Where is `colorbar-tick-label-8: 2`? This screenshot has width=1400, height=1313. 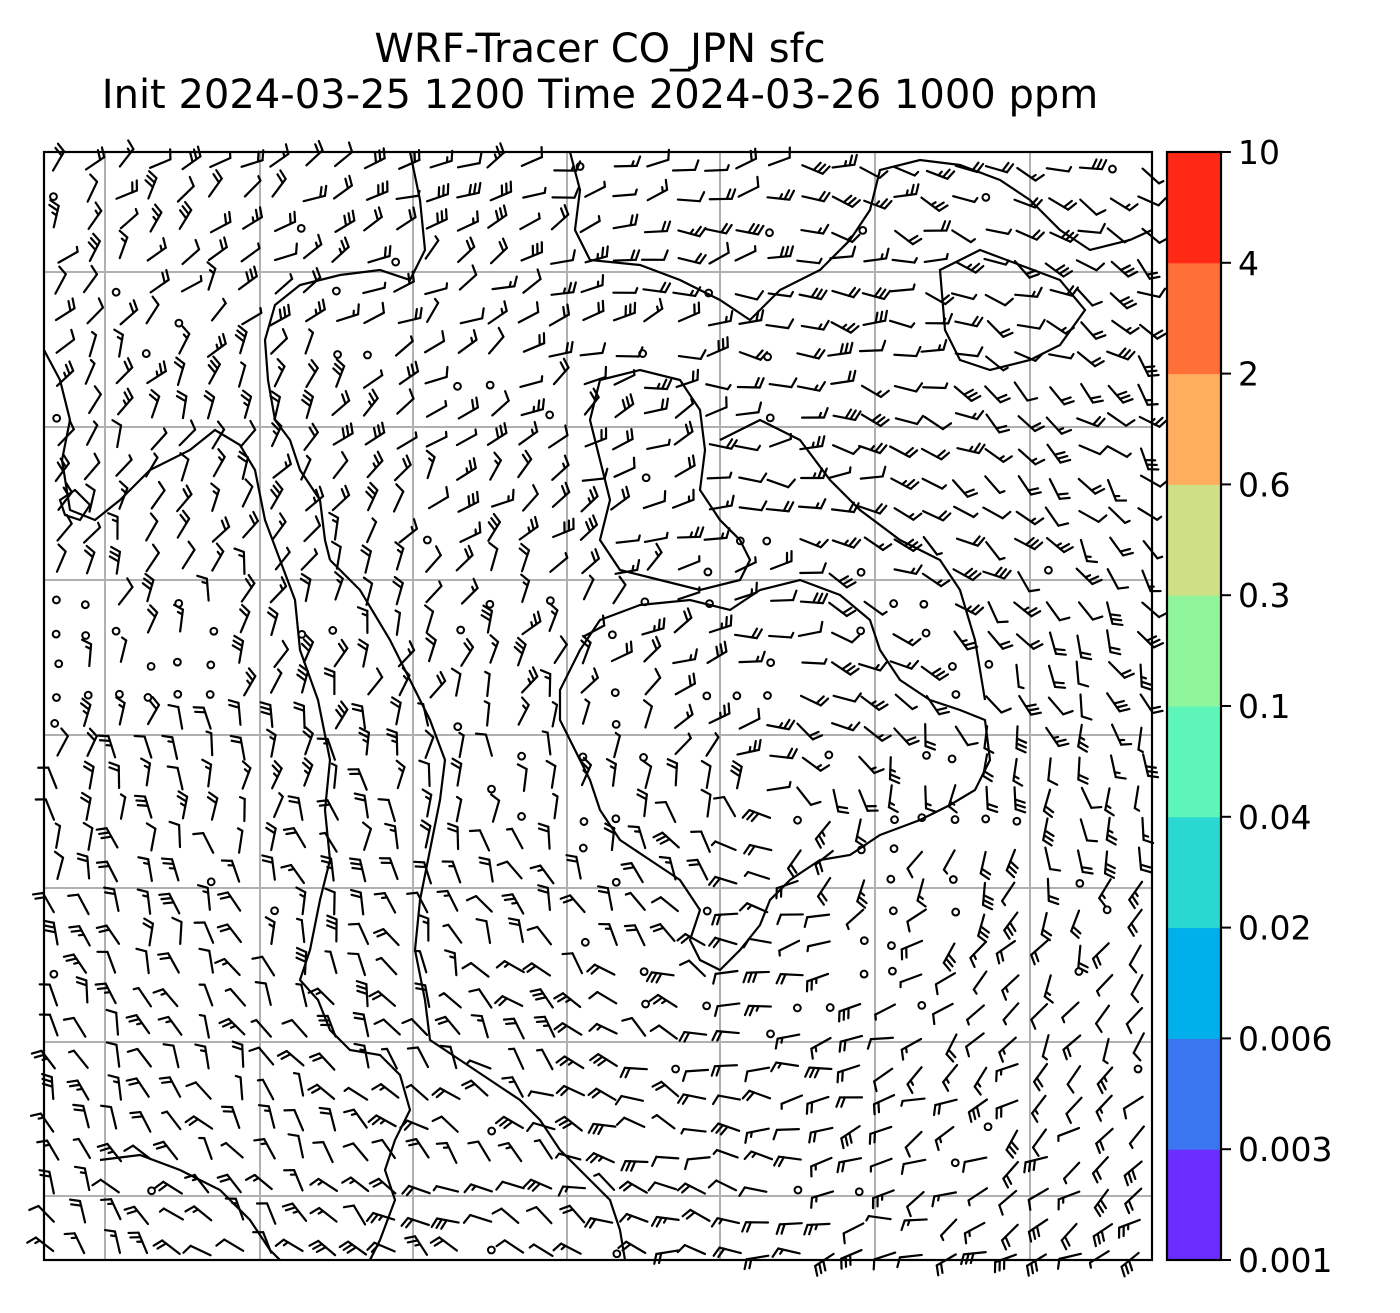
colorbar-tick-label-8: 2 is located at coordinates (1248, 374).